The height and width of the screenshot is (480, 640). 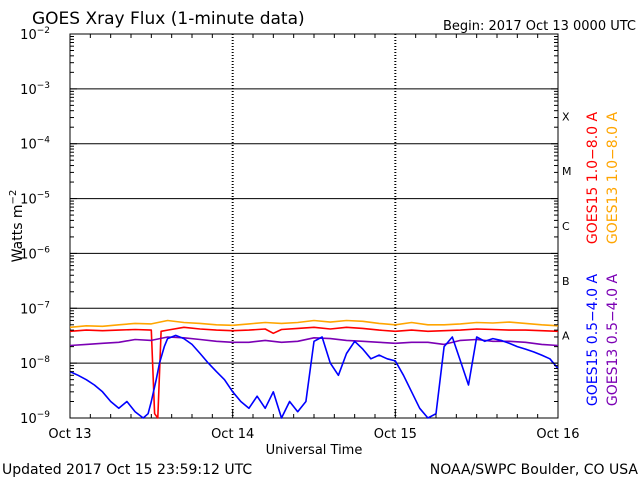 I want to click on x-tick-label: Oct 15, so click(x=395, y=434).